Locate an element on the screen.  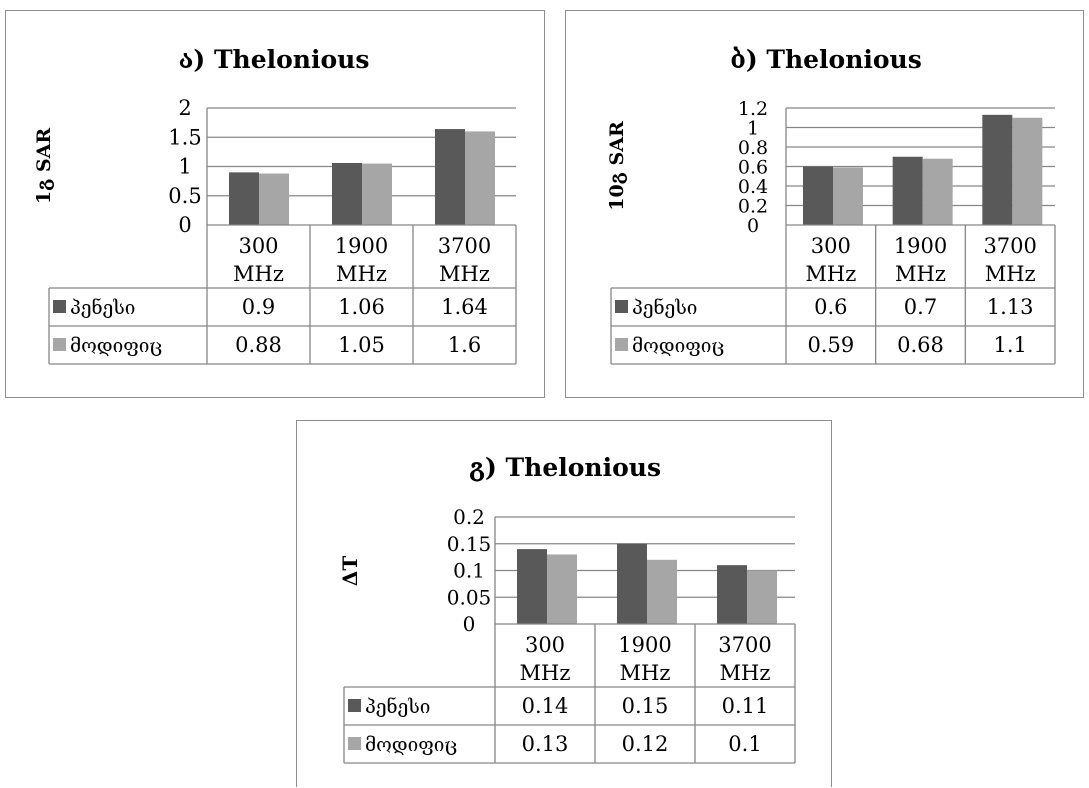
data-label: 0.14 is located at coordinates (545, 706).